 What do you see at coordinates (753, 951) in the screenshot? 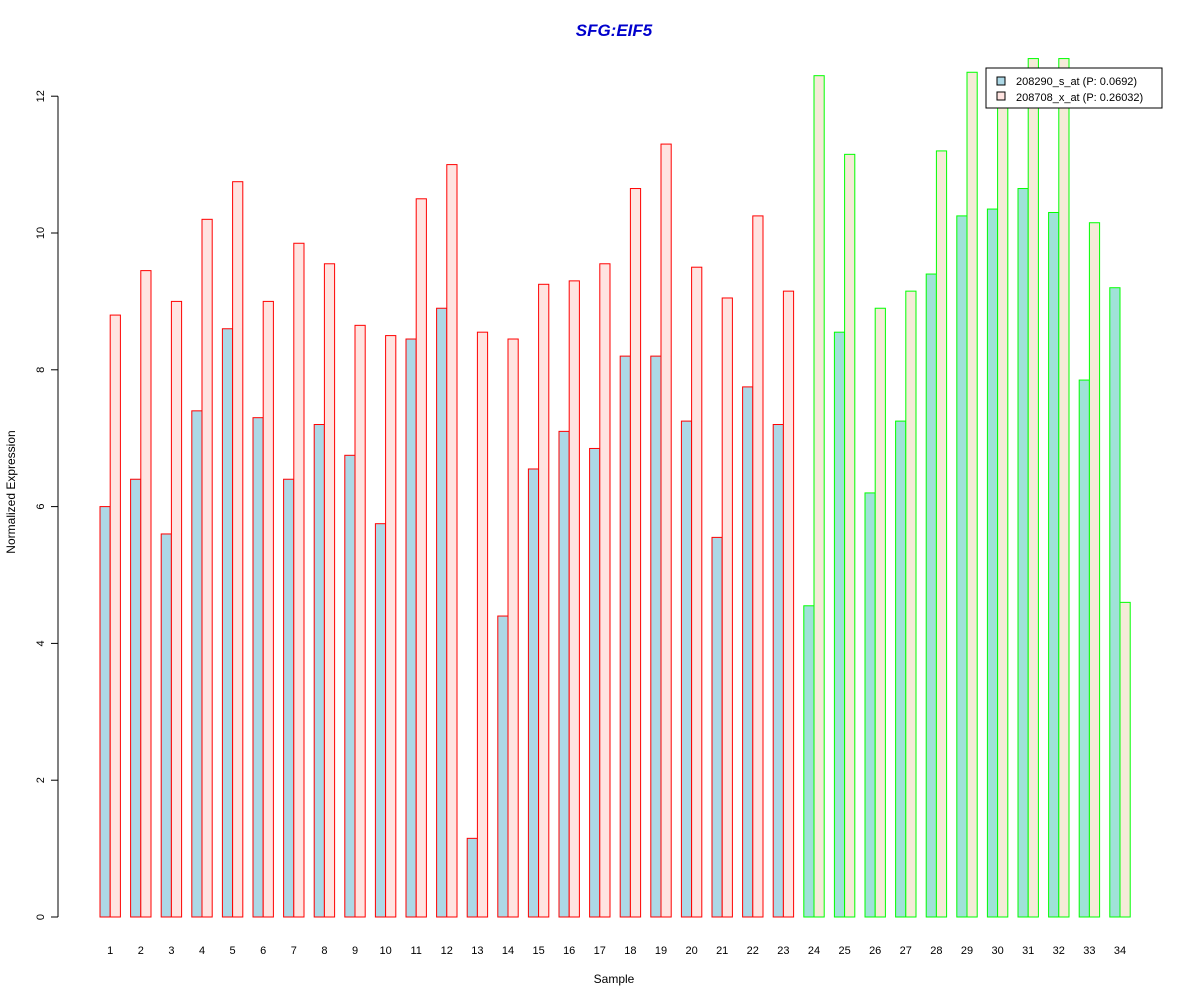
I see `x-tick-label: 22` at bounding box center [753, 951].